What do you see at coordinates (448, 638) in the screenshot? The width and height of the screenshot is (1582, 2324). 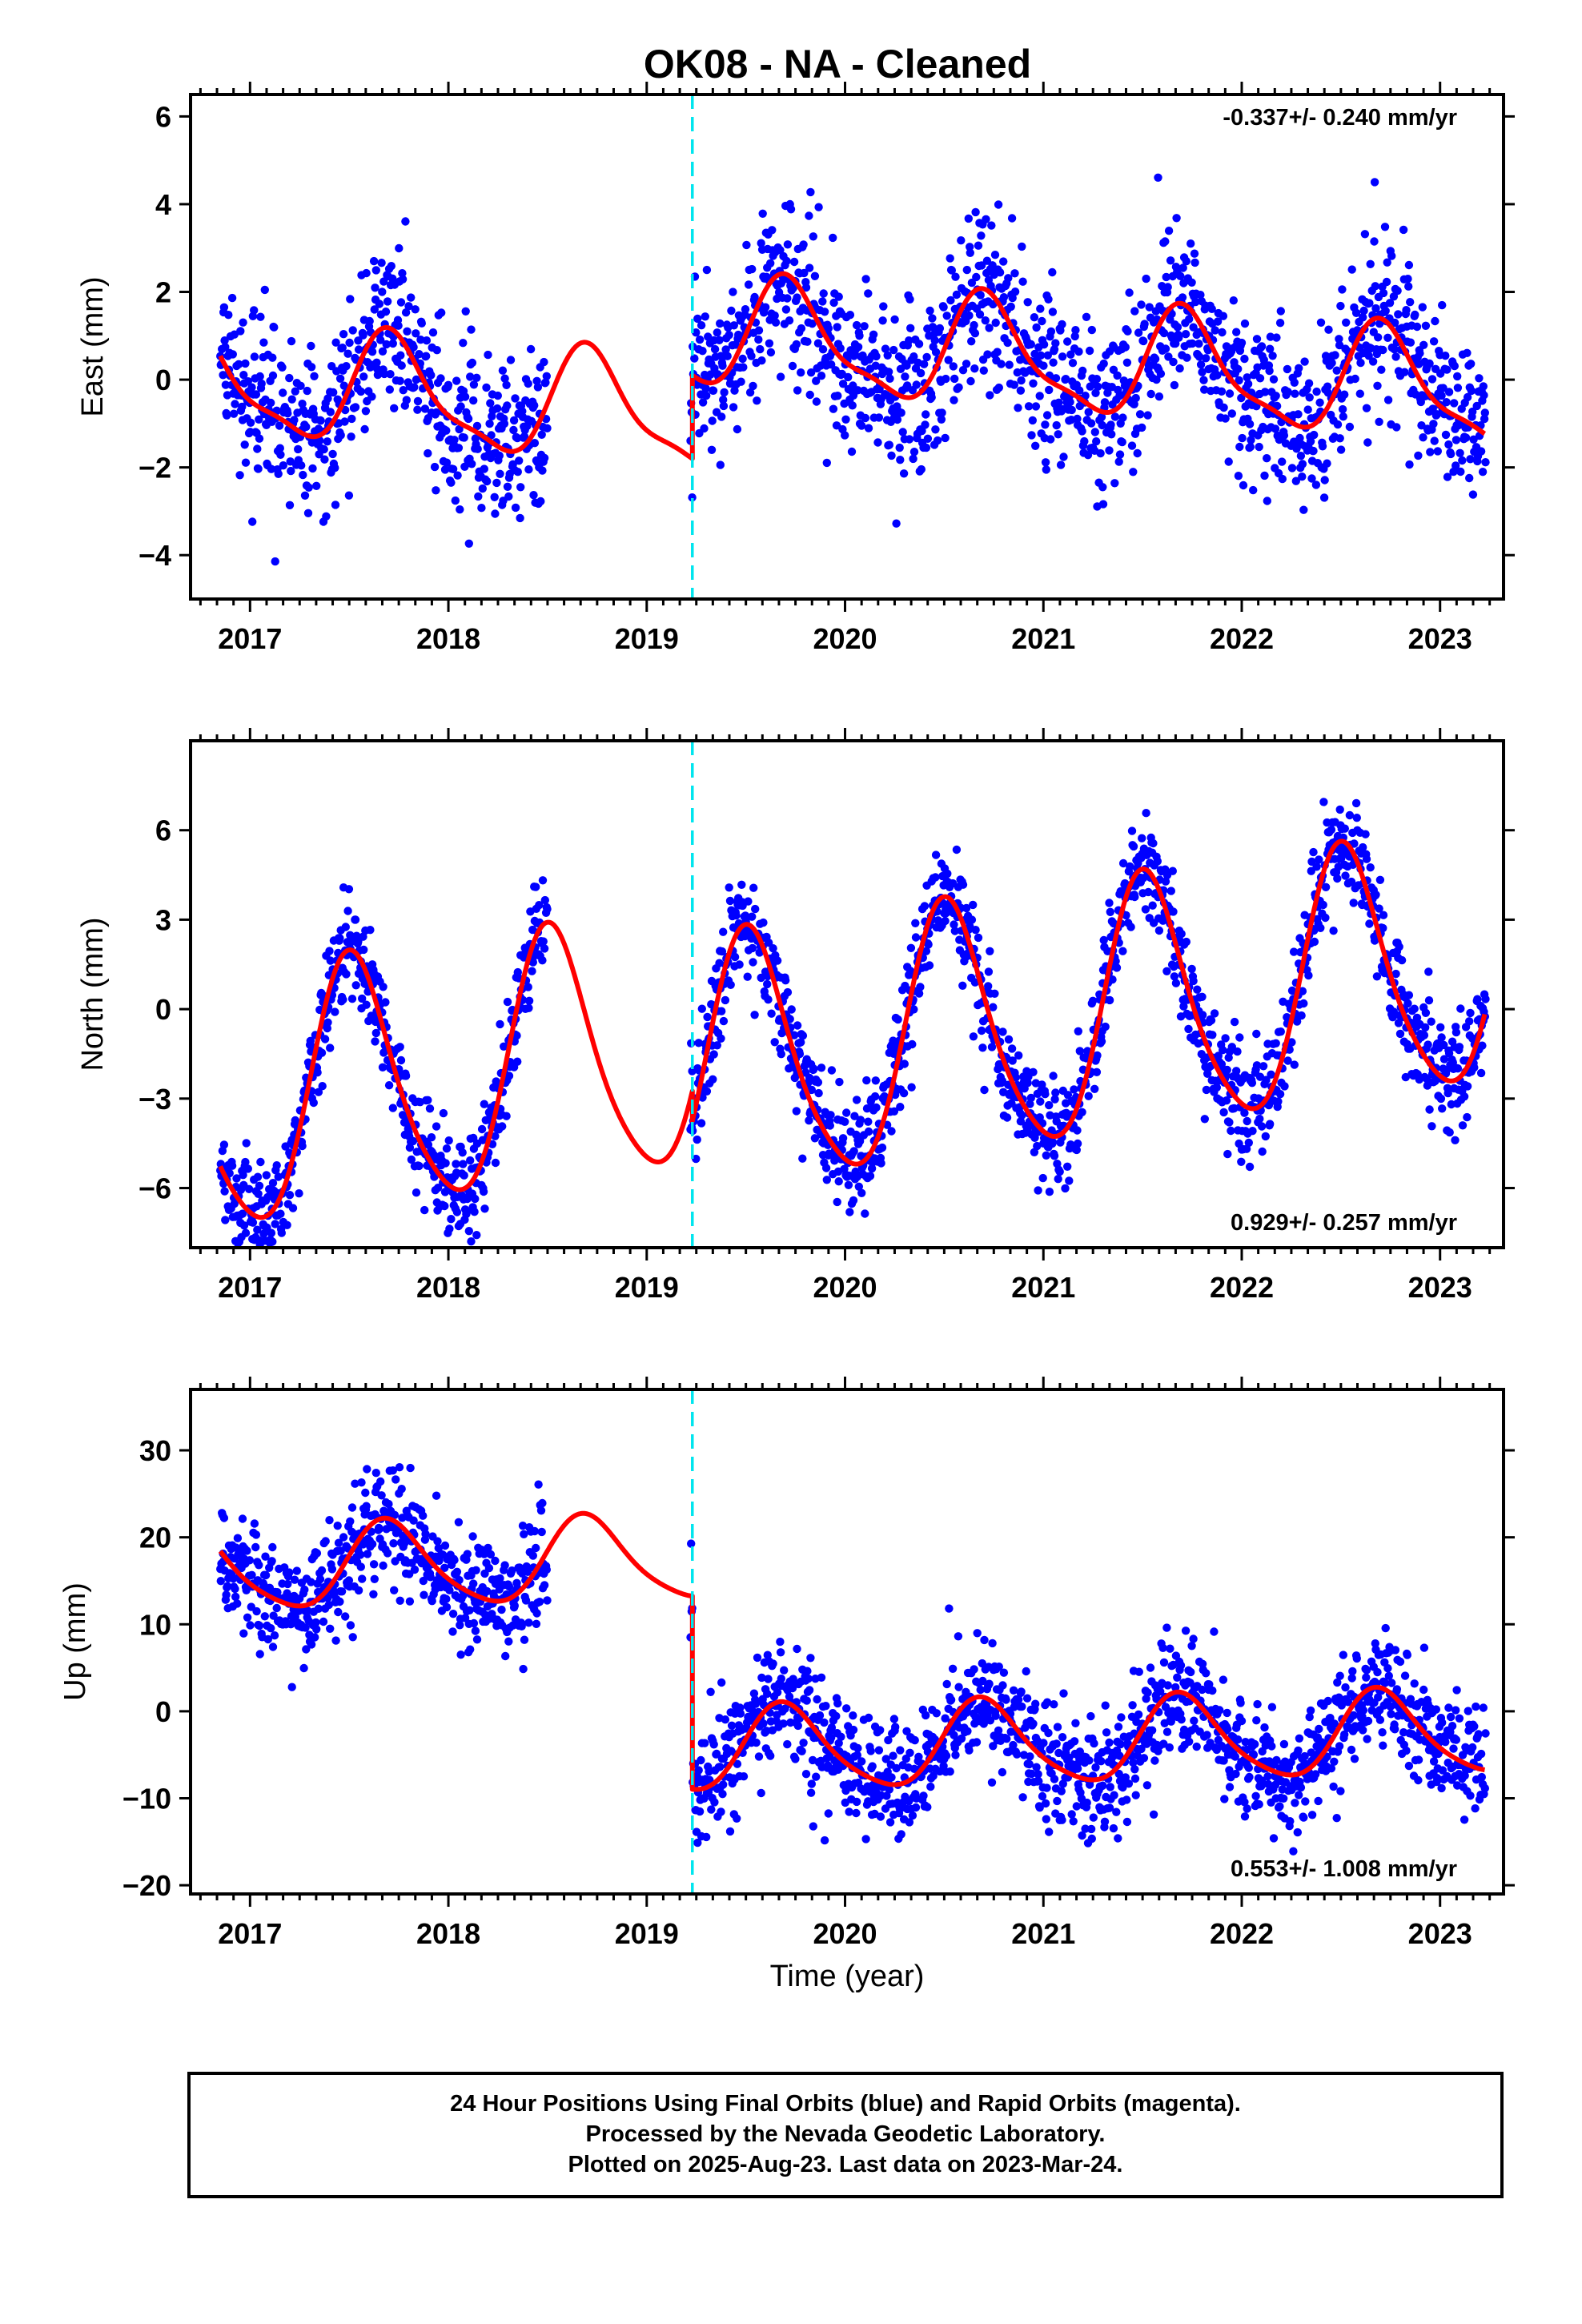 I see `x-tick-label: 2018` at bounding box center [448, 638].